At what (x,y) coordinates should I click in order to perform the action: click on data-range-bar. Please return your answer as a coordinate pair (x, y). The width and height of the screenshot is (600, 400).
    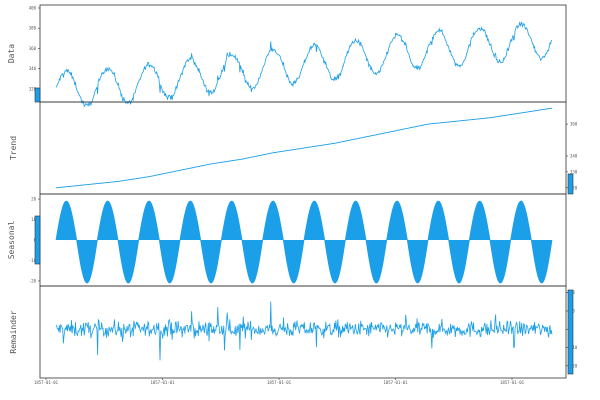
    Looking at the image, I should click on (37, 95).